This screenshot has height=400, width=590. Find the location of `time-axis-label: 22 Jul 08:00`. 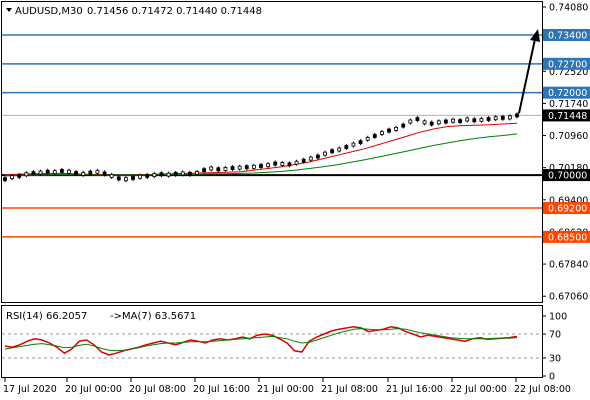

time-axis-label: 22 Jul 08:00 is located at coordinates (542, 389).